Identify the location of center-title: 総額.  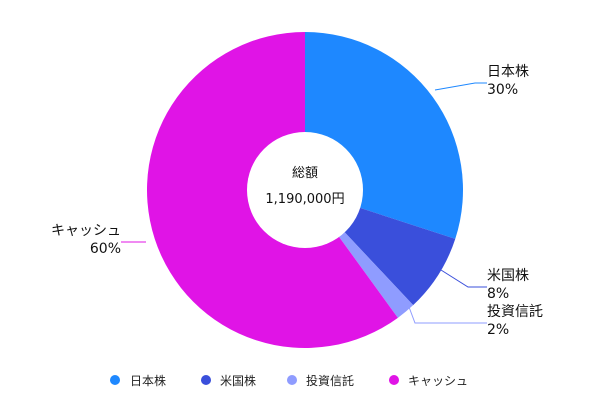
(305, 173).